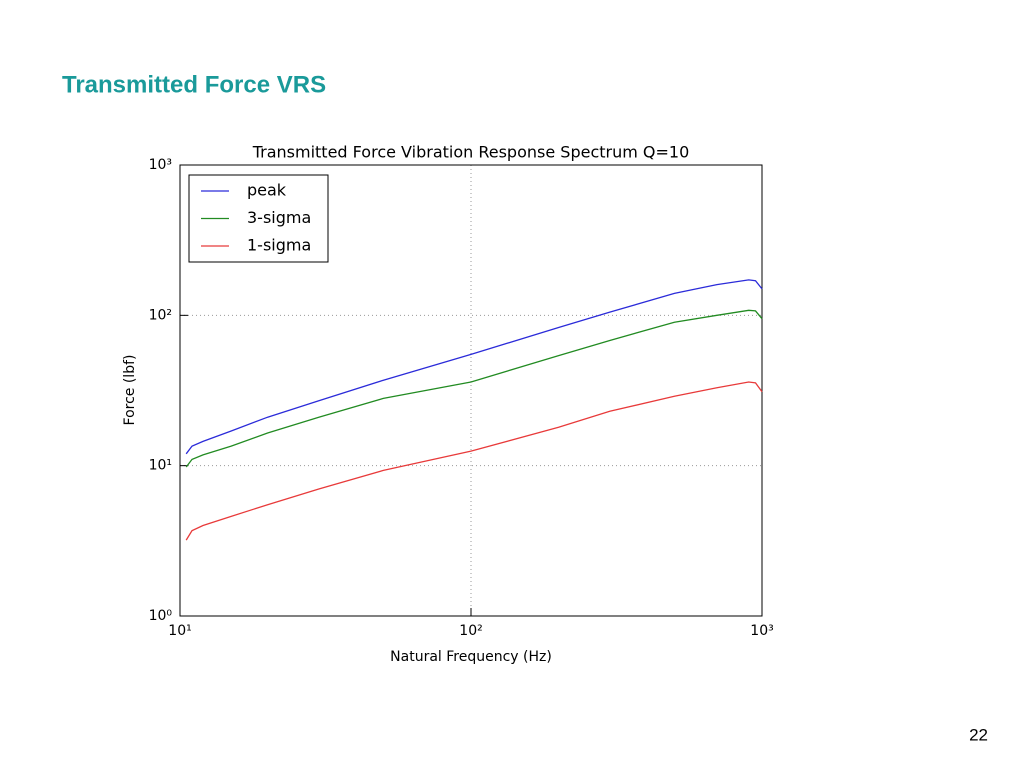  What do you see at coordinates (194, 84) in the screenshot?
I see `slide-title: Transmitted Force VRS` at bounding box center [194, 84].